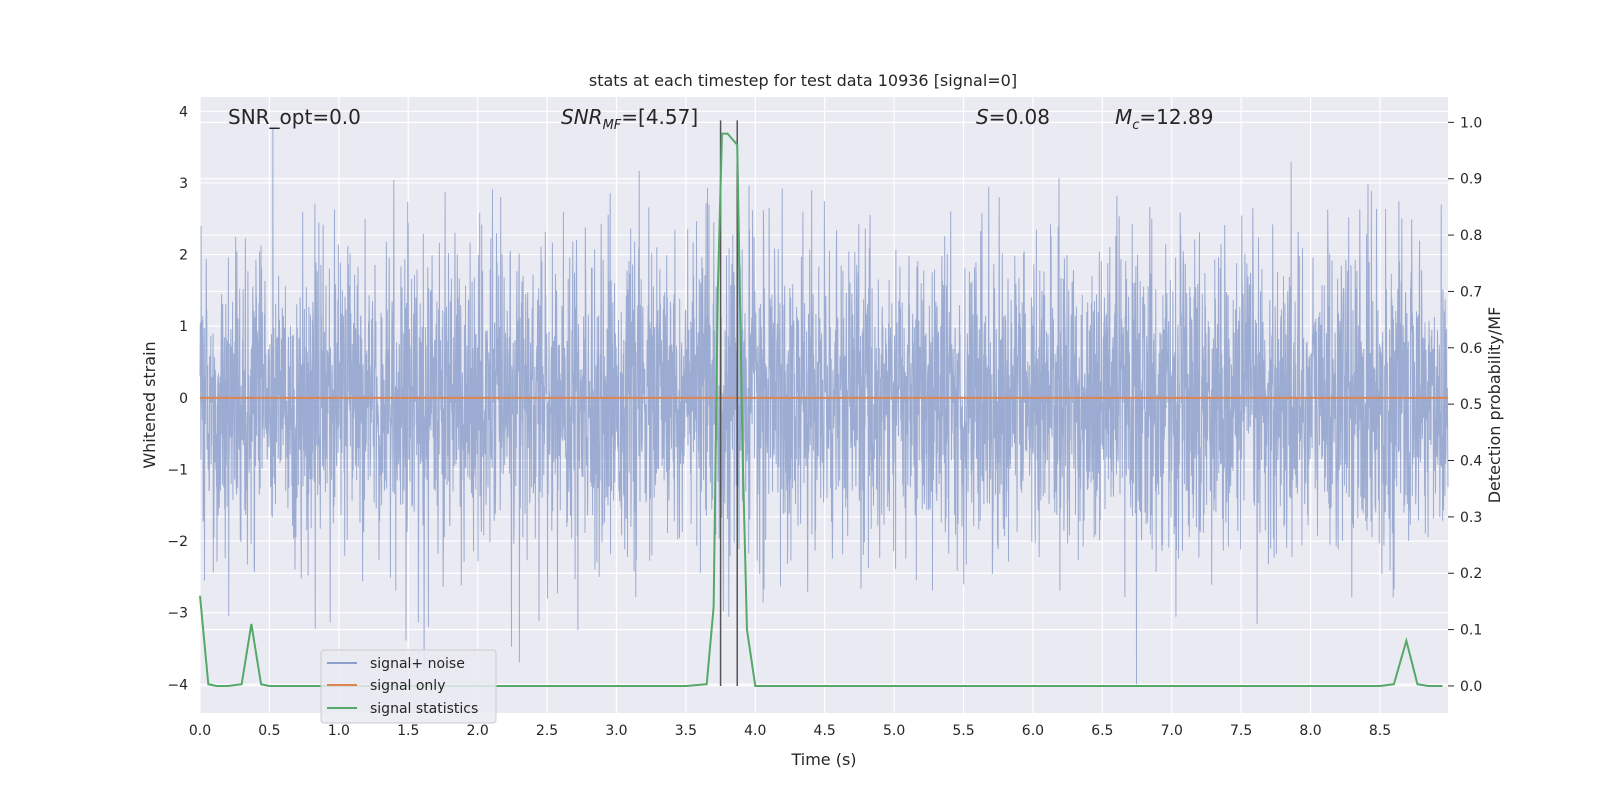 Image resolution: width=1600 pixels, height=800 pixels. What do you see at coordinates (339, 731) in the screenshot?
I see `x-tick-label: 1.0` at bounding box center [339, 731].